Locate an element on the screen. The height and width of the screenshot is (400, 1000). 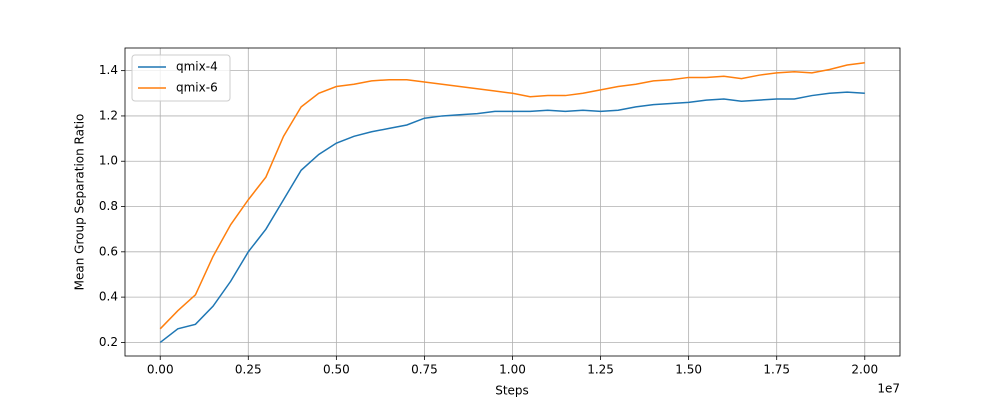
x-tick-label: 1.00 is located at coordinates (512, 370).